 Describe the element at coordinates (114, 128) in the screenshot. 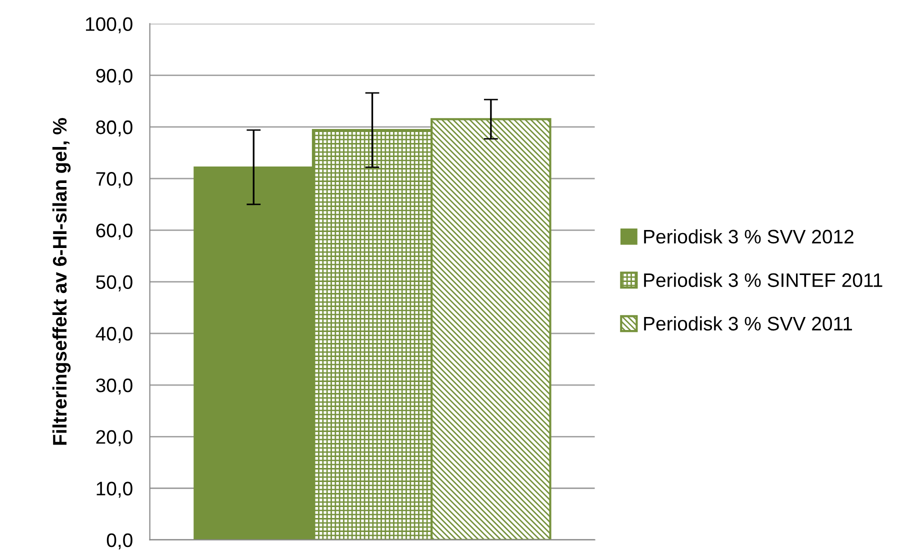

I see `y-tick-label: 80,0` at that location.